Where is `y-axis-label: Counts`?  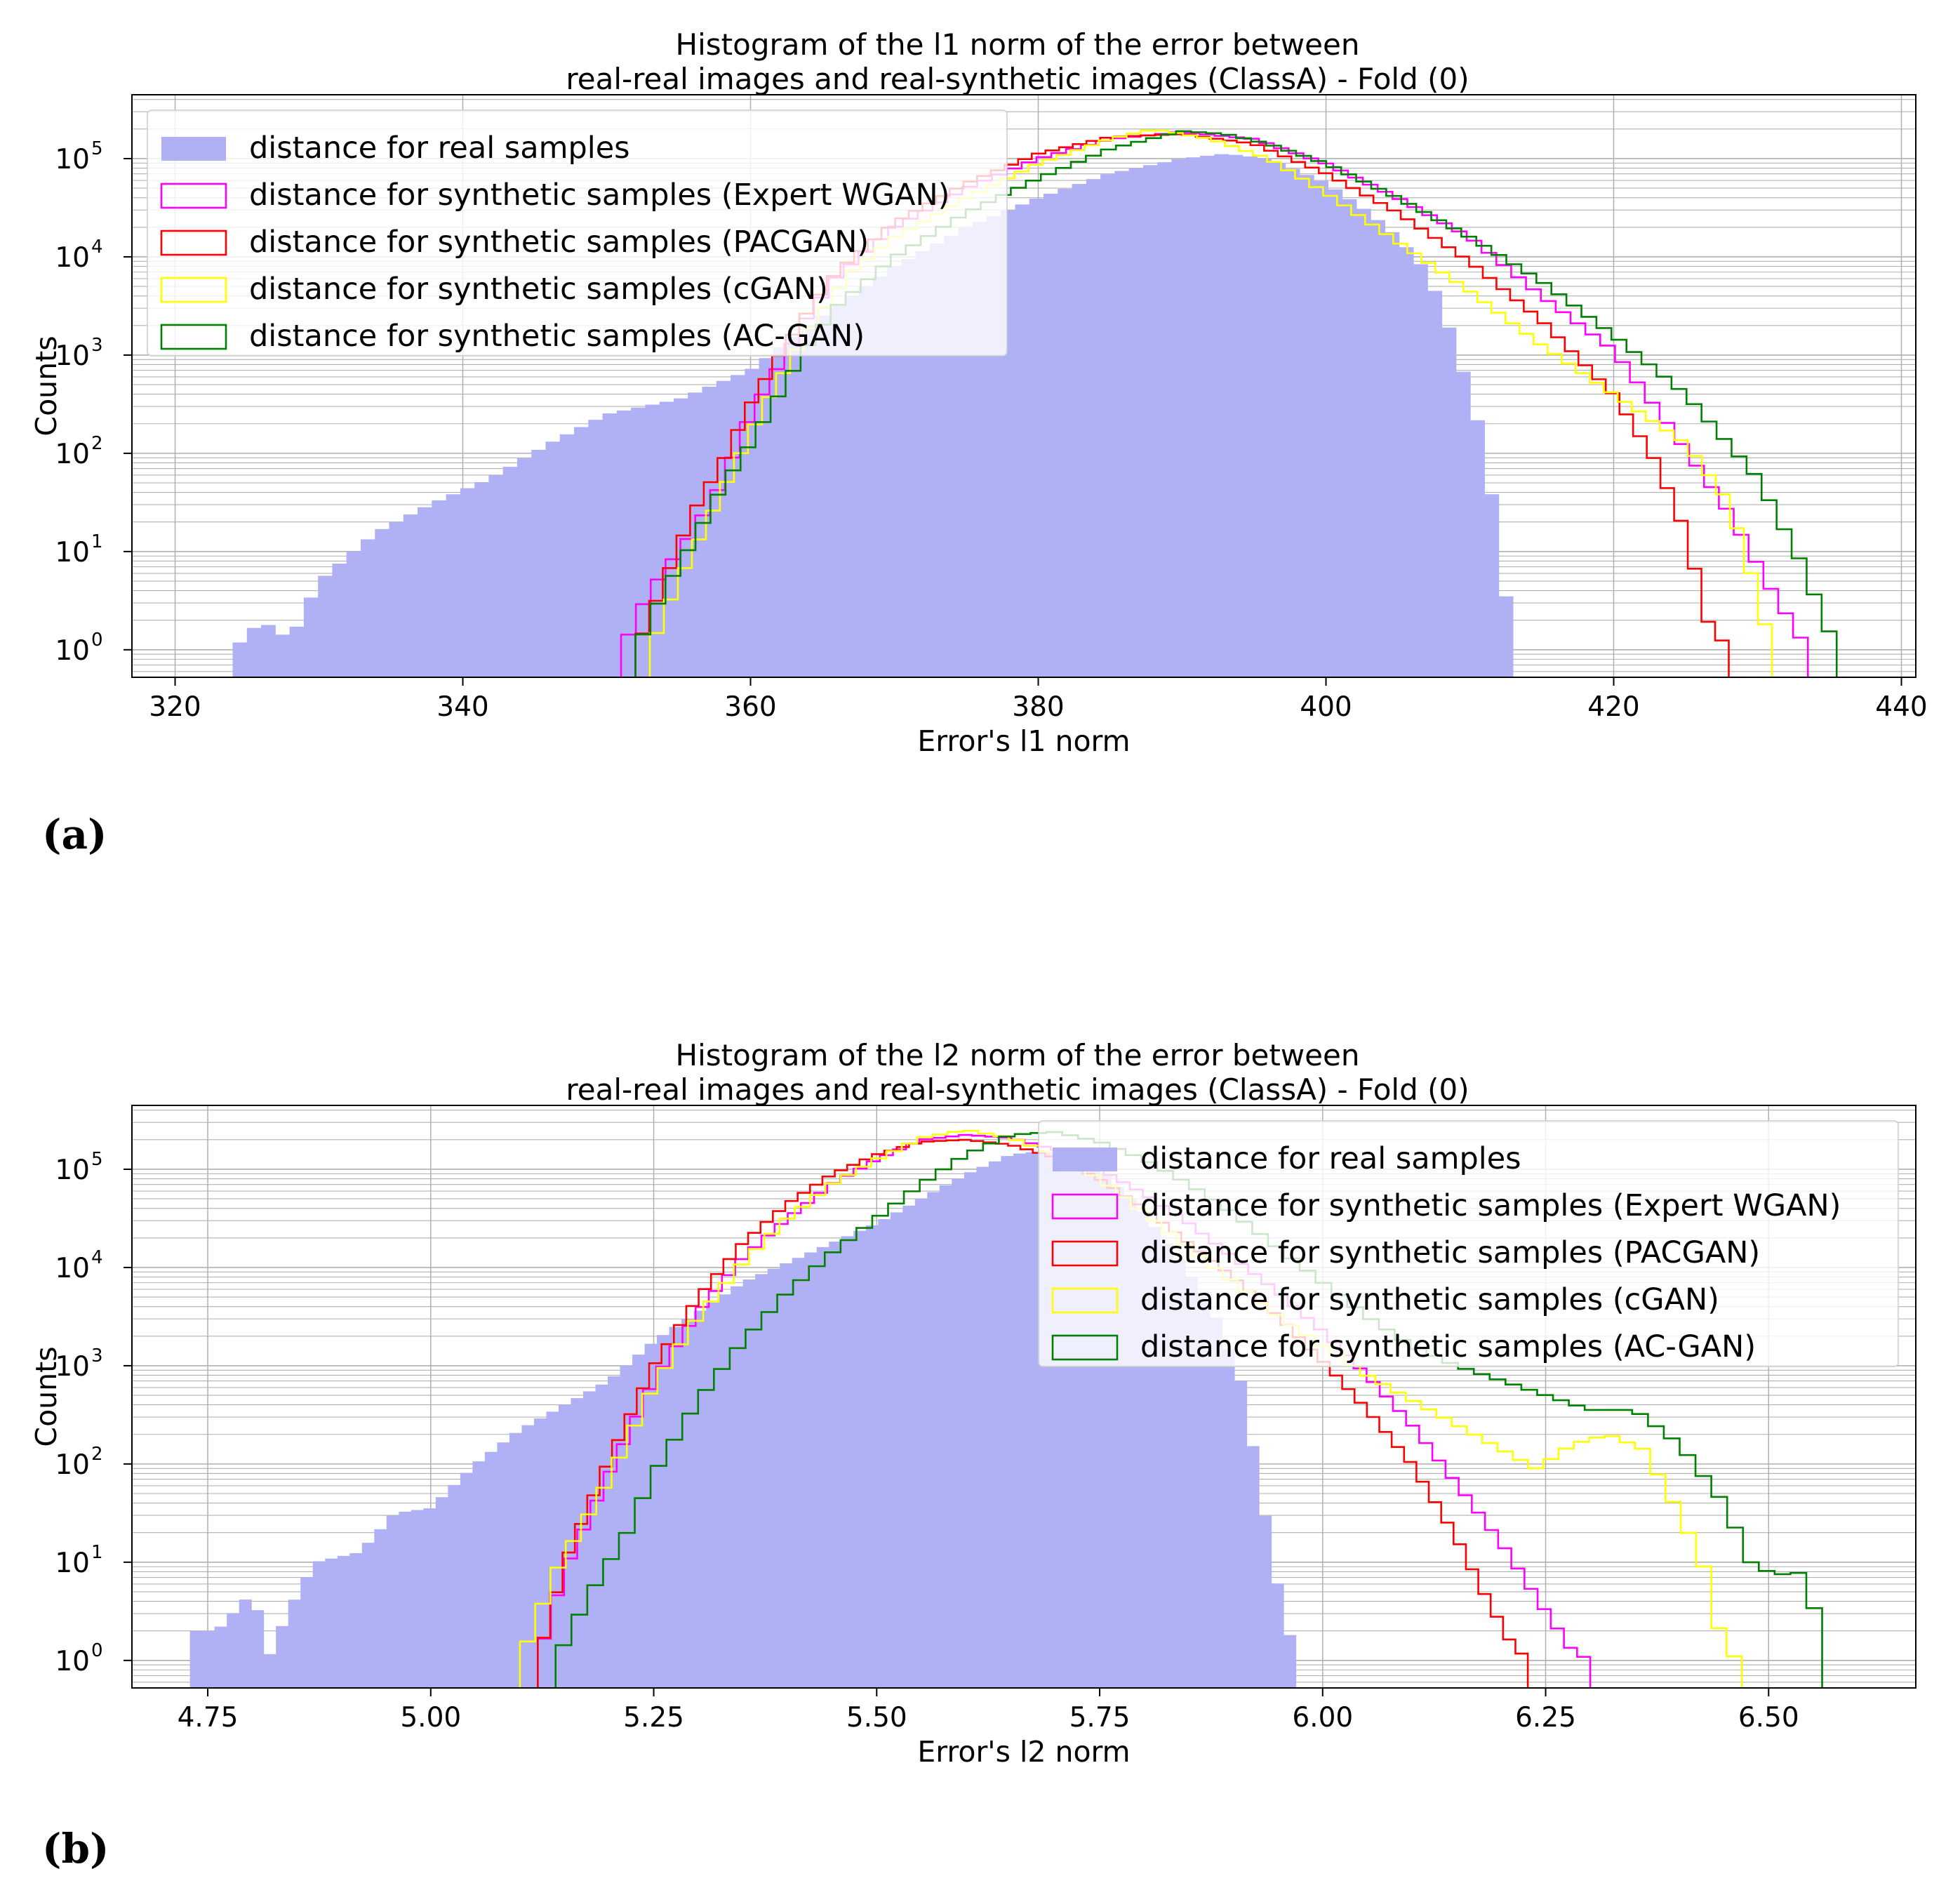 y-axis-label: Counts is located at coordinates (46, 385).